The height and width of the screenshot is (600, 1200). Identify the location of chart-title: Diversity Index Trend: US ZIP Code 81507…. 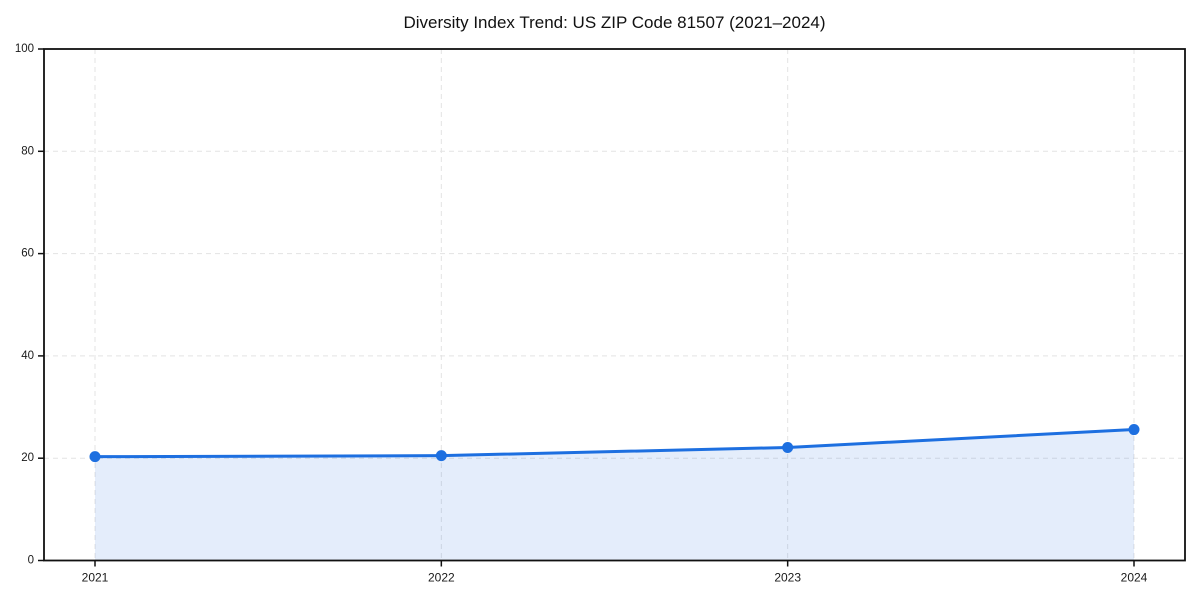
(614, 22).